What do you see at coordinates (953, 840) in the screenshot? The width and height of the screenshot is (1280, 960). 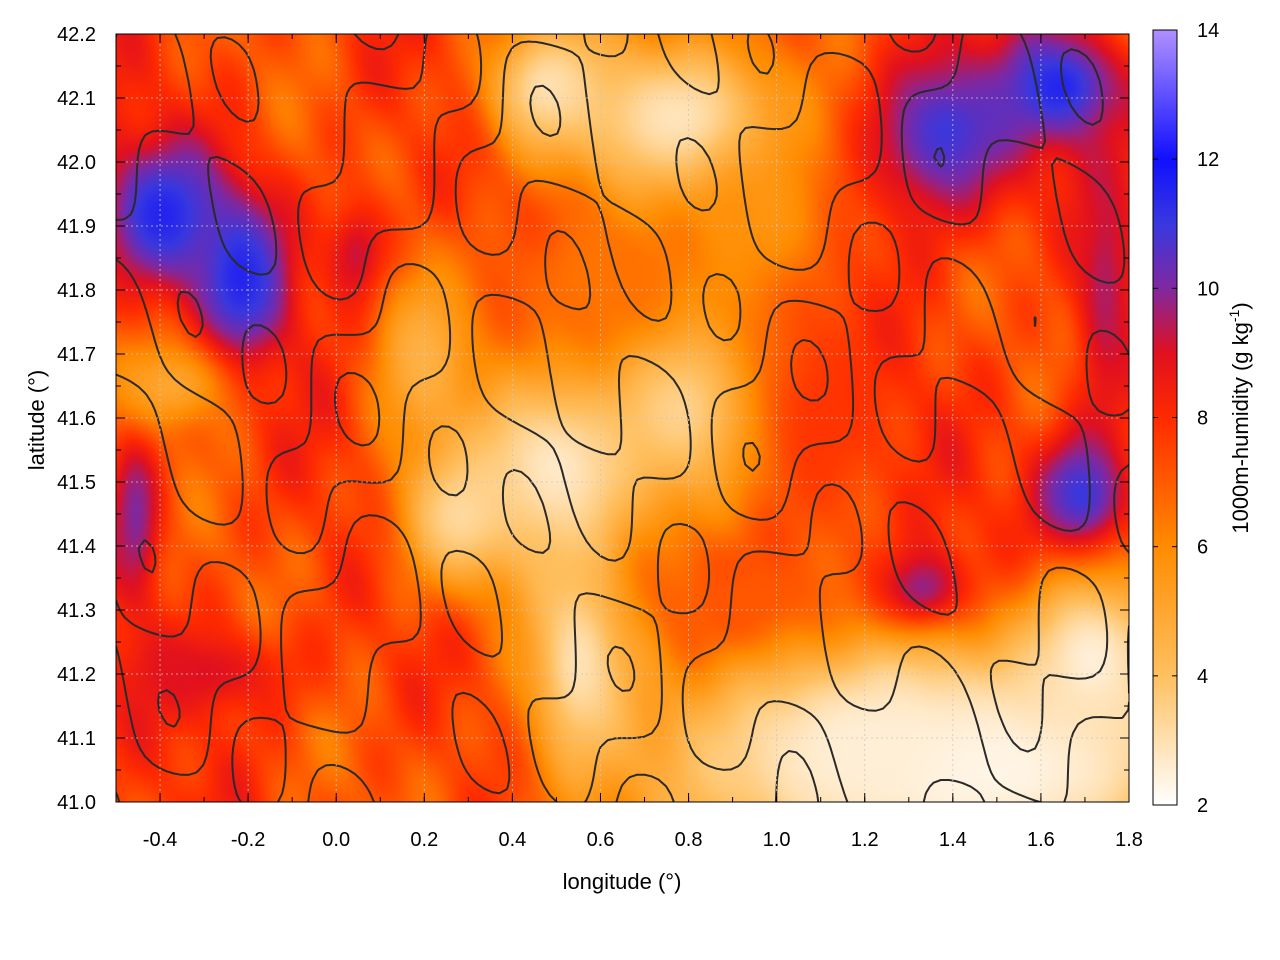 I see `x-tick-label: 1.4` at bounding box center [953, 840].